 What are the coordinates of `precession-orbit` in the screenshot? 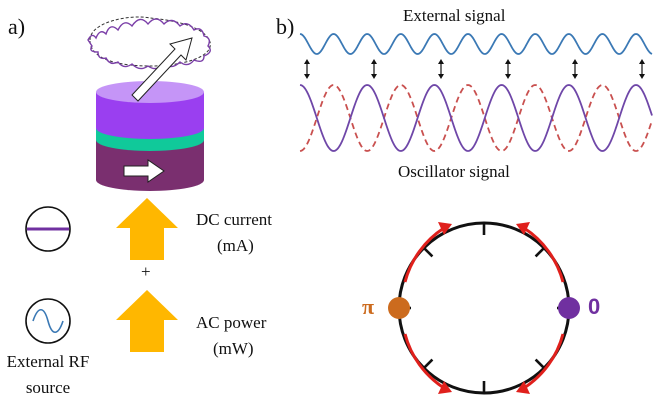 It's located at (149, 43).